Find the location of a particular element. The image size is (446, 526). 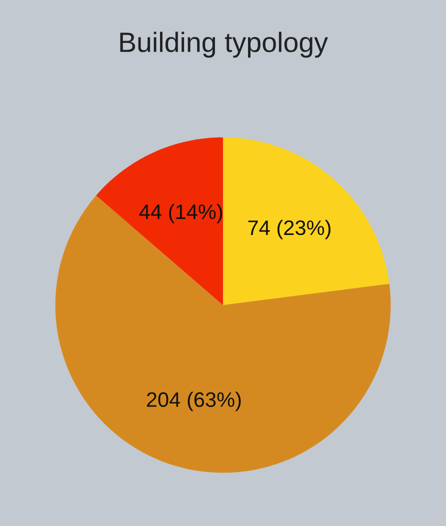

chart-title: Building typology is located at coordinates (224, 45).